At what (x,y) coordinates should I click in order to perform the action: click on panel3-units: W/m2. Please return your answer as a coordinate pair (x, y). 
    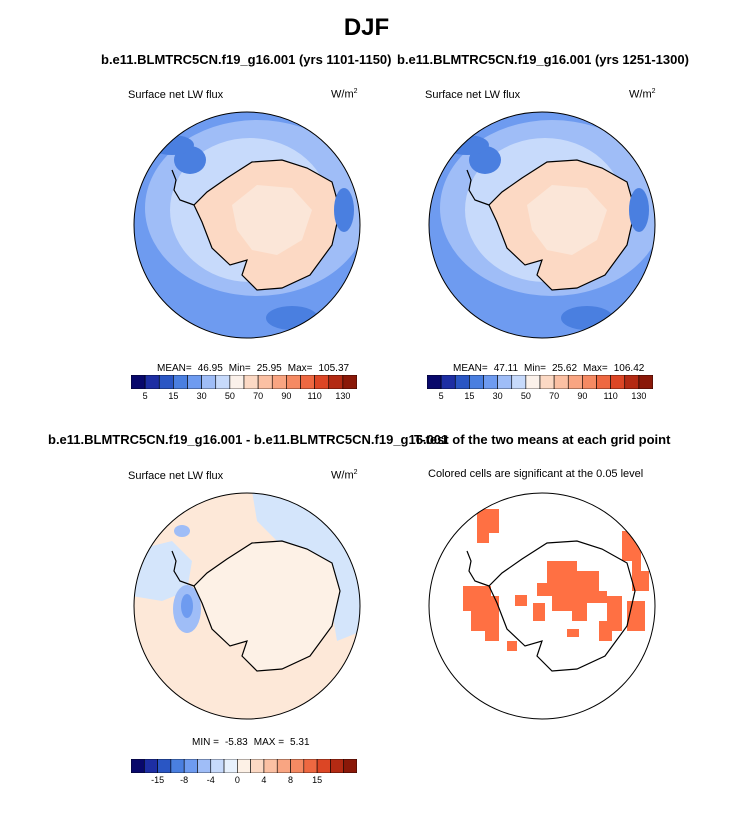
    Looking at the image, I should click on (344, 475).